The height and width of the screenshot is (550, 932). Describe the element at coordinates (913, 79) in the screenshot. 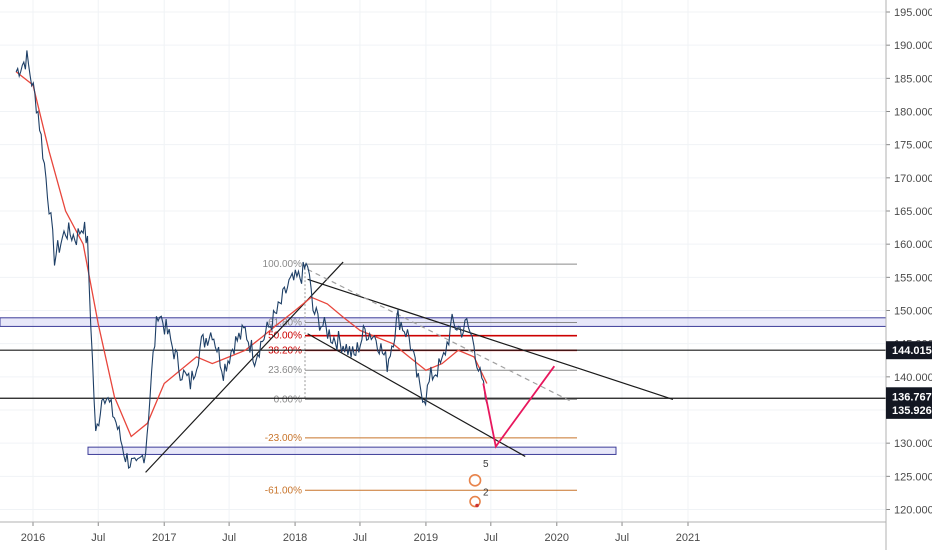

I see `y-tick-label: 185.000` at that location.